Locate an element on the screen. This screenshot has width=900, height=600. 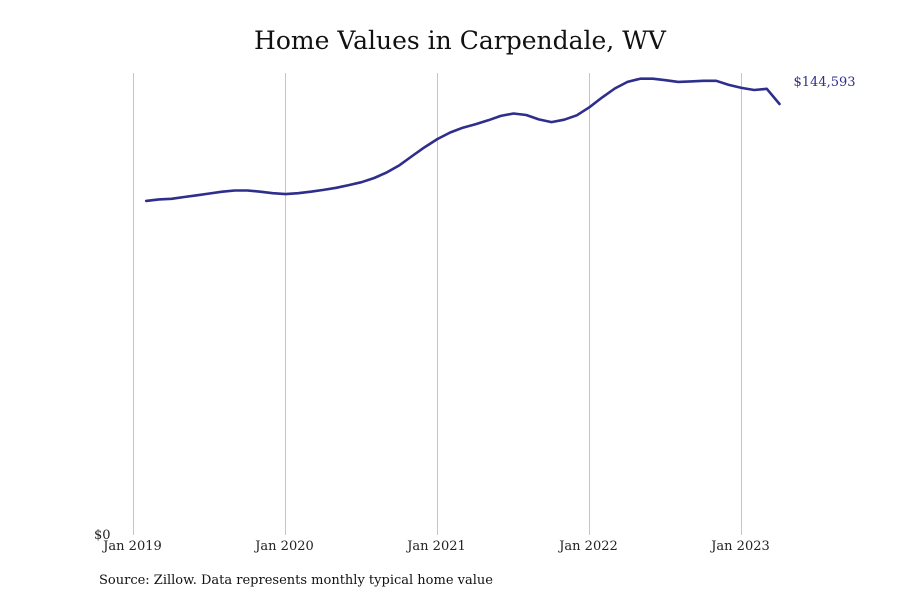
x-tick-label: Jan 2021 is located at coordinates (435, 546).